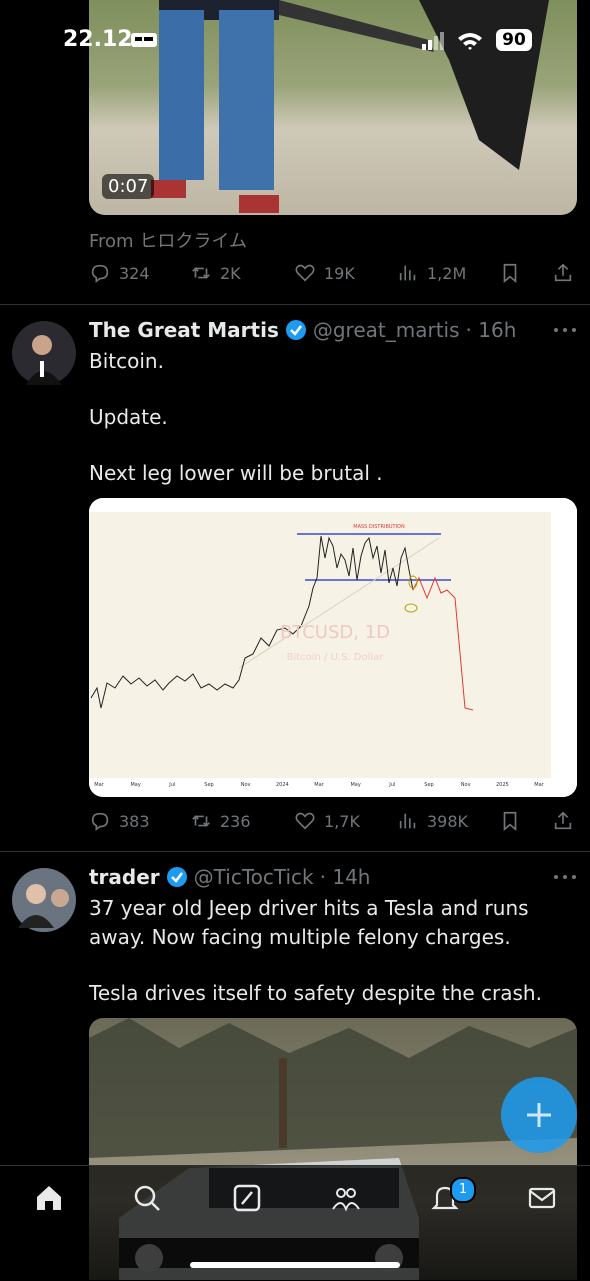  Describe the element at coordinates (448, 821) in the screenshot. I see `views-count: 398K` at that location.